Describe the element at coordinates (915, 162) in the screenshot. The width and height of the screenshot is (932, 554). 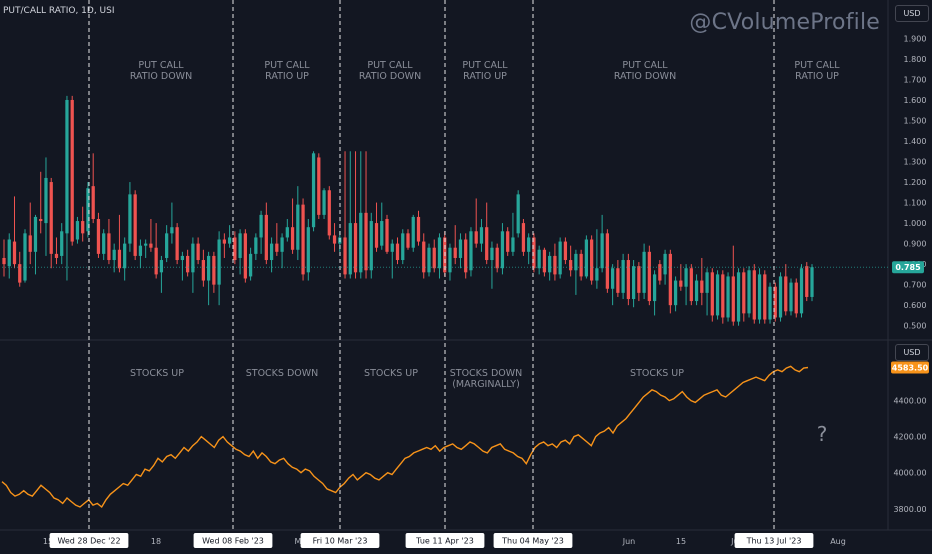
I see `ratio-axis-tick: 1.300` at that location.